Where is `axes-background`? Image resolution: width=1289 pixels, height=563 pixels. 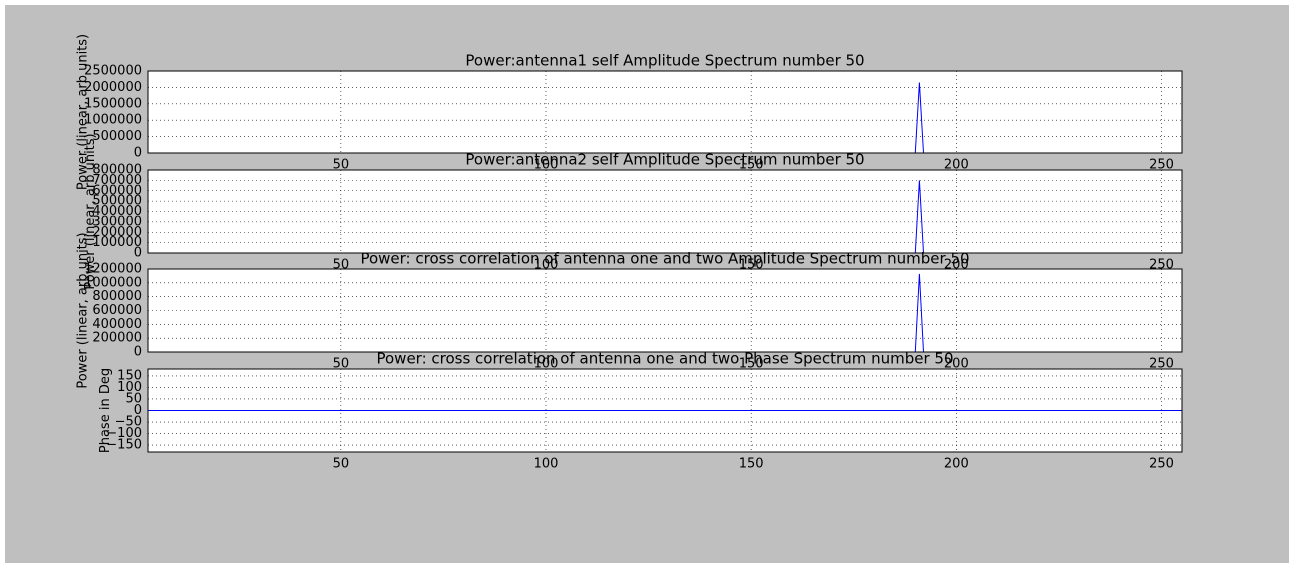
axes-background is located at coordinates (665, 112).